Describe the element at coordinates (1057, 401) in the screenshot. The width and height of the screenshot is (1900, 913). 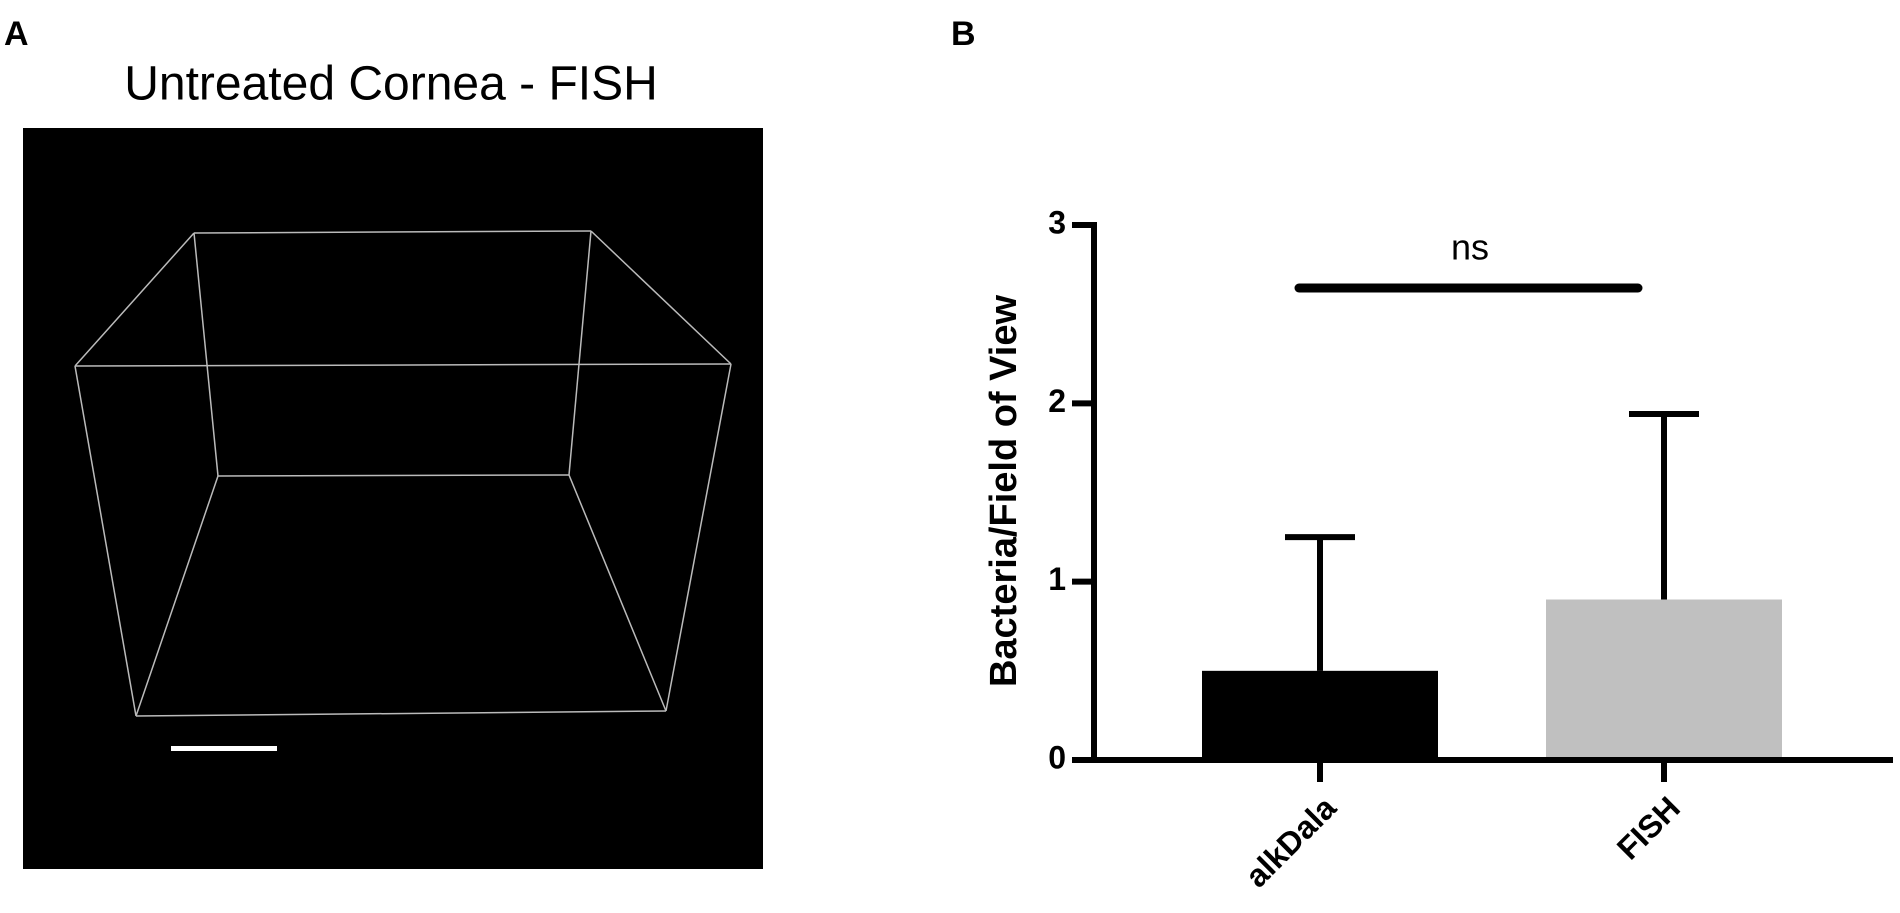
I see `y-tick-label: 2` at that location.